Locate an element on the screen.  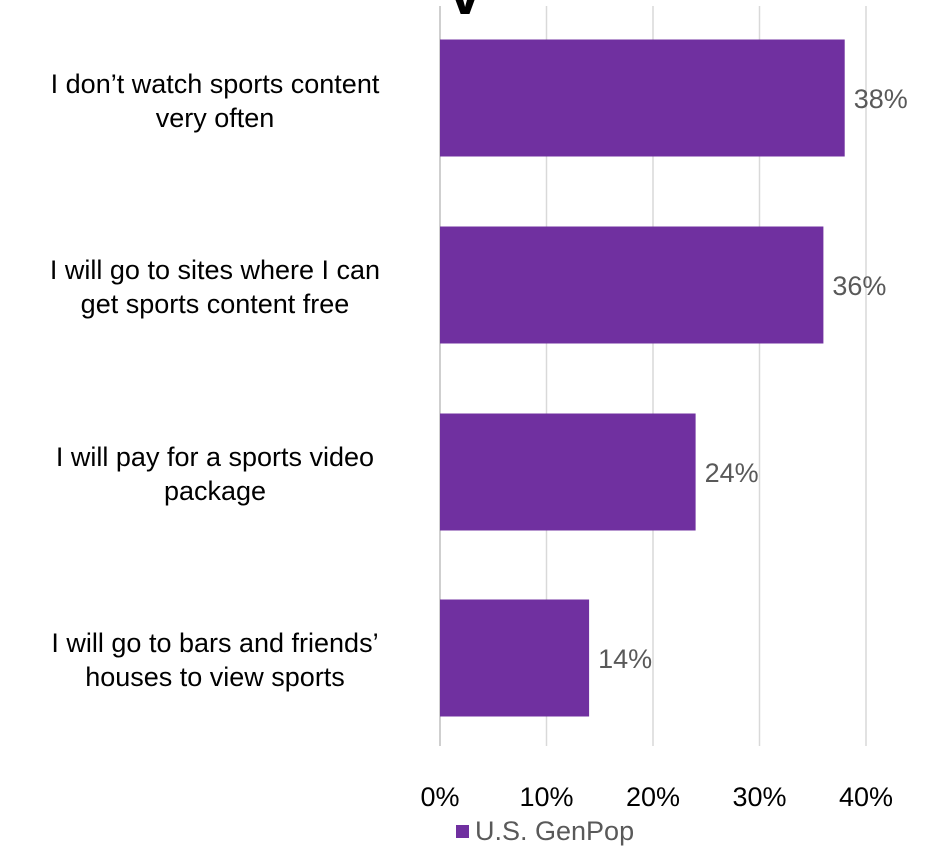
data-label-0: 38% is located at coordinates (881, 99).